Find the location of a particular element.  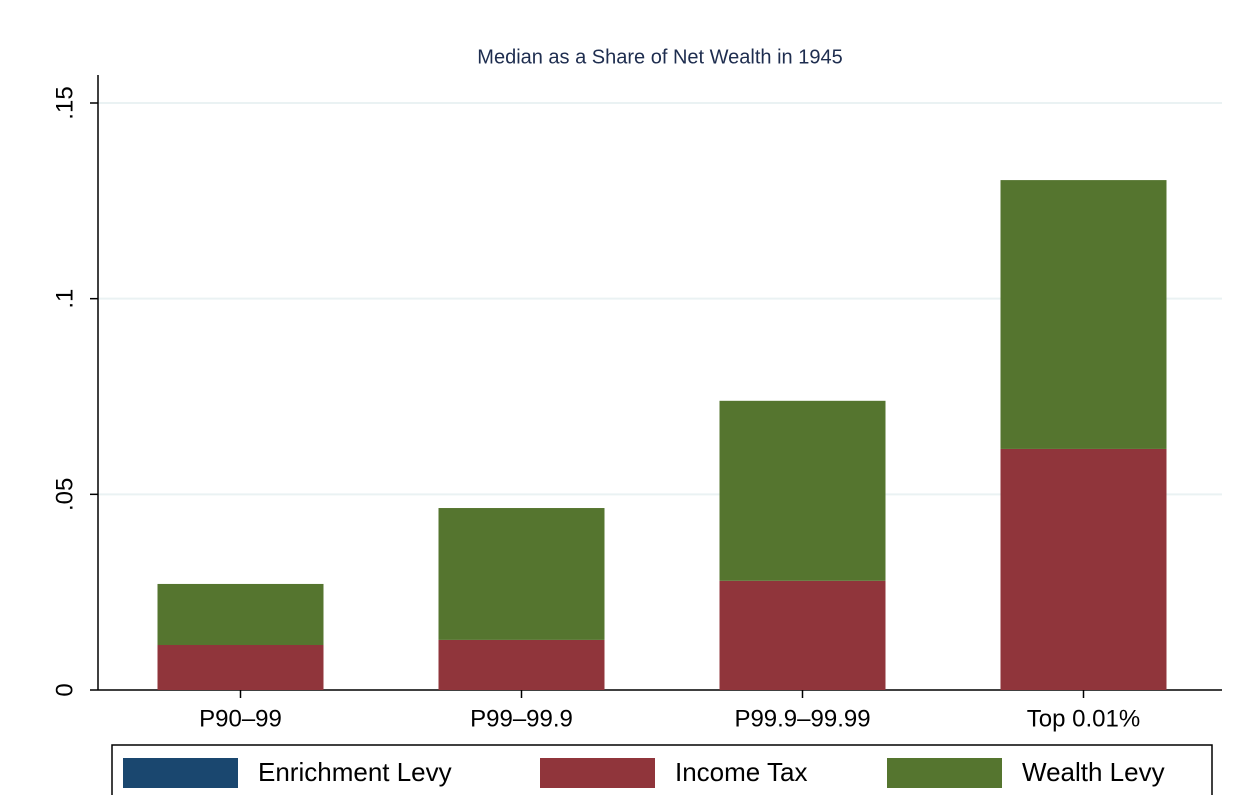

x-tick-label: P90–99 is located at coordinates (240, 718).